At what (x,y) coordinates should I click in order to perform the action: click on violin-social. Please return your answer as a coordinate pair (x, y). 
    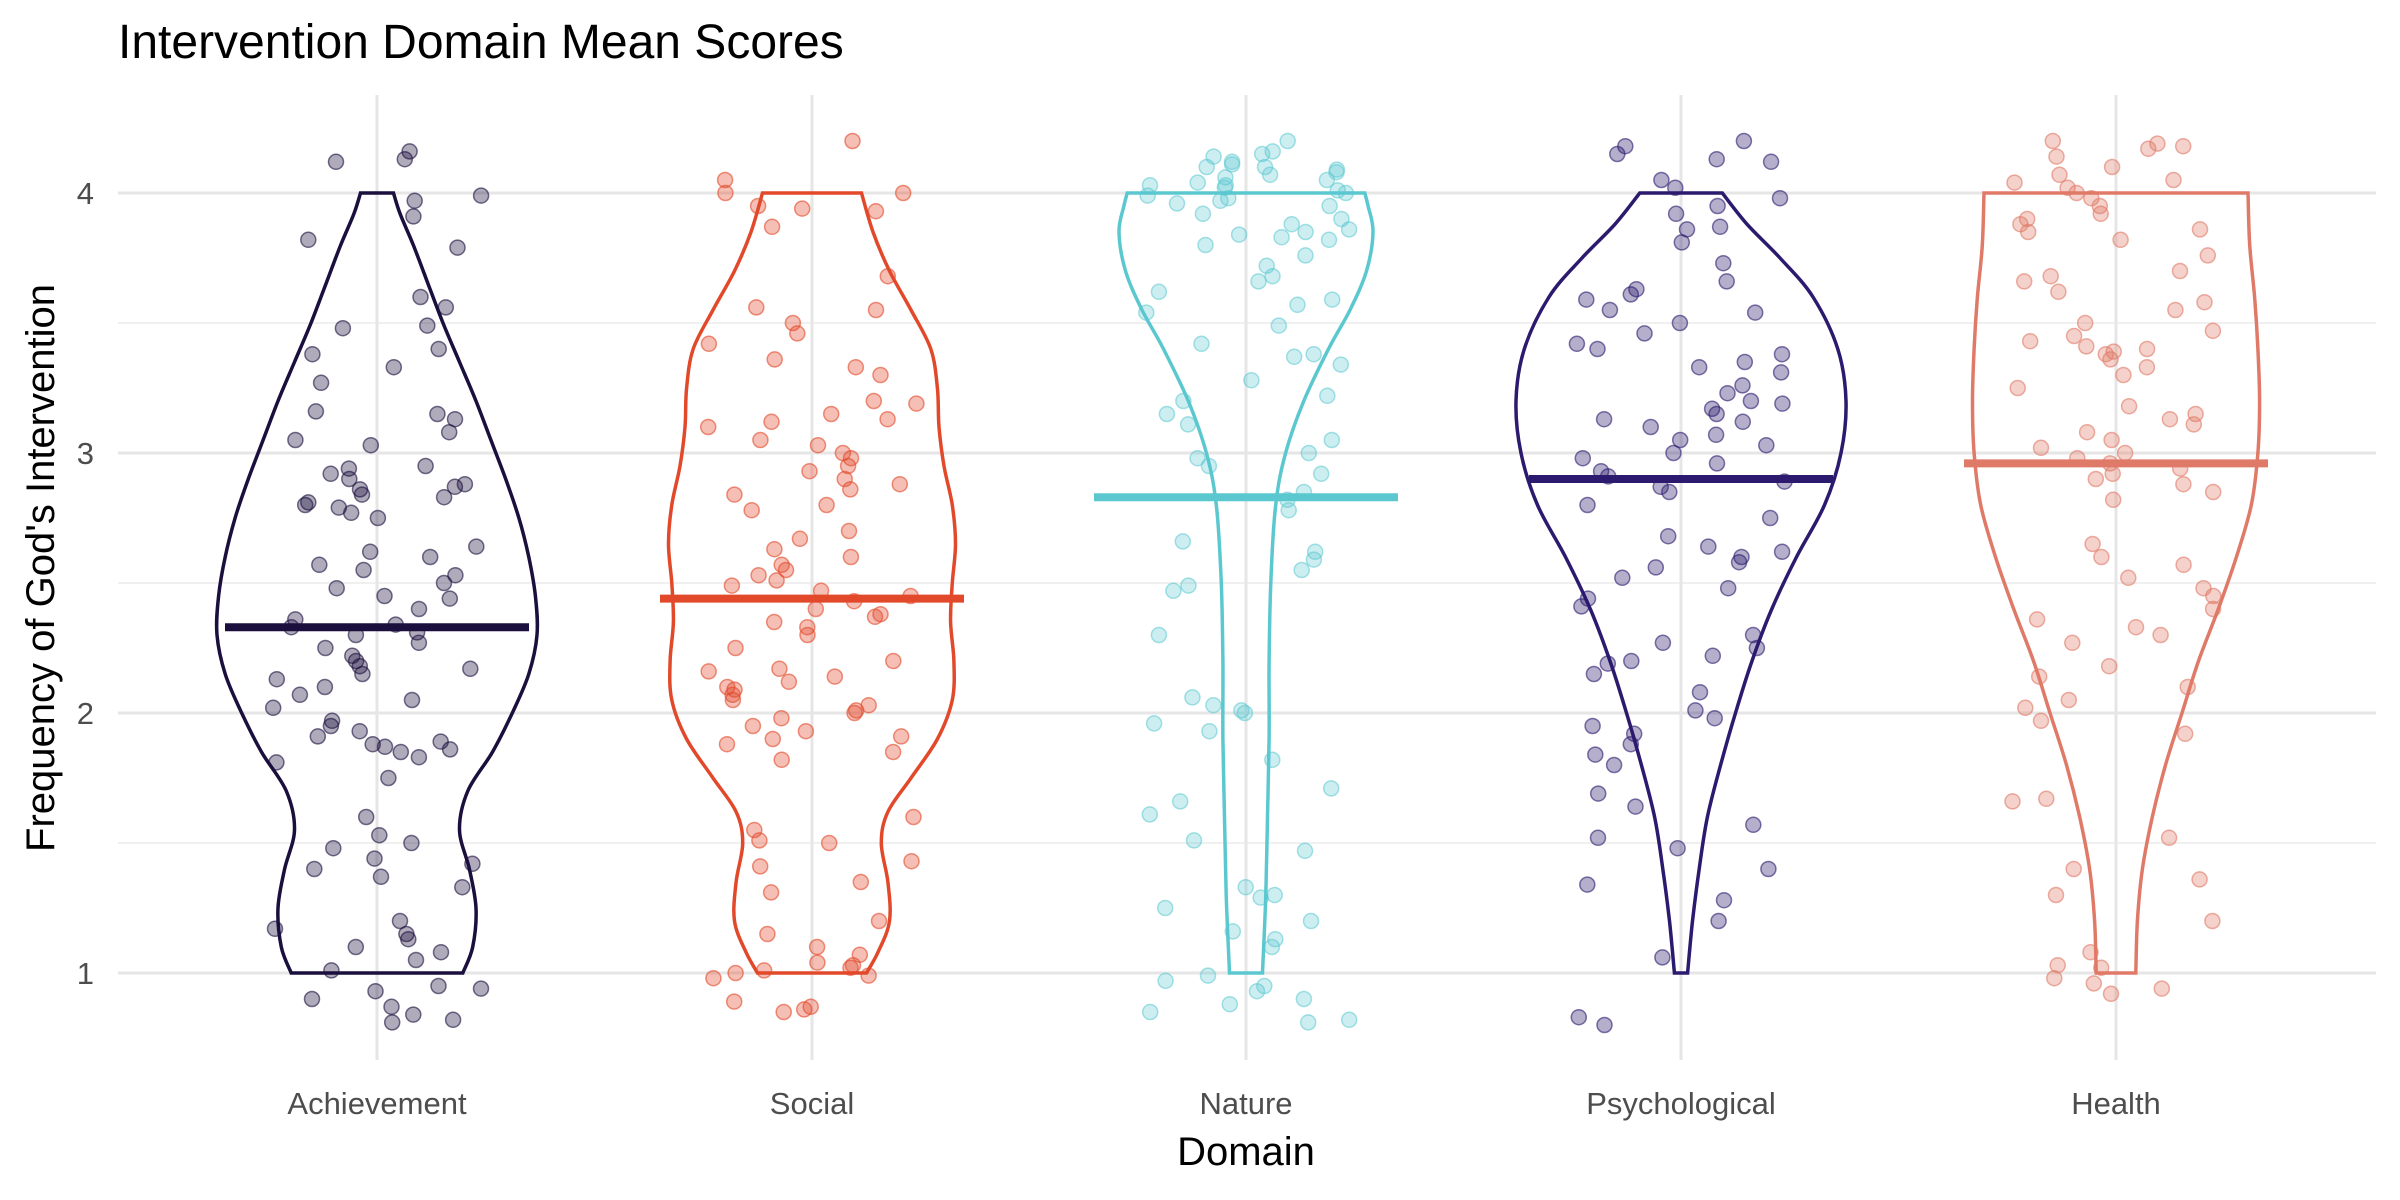
    Looking at the image, I should click on (812, 583).